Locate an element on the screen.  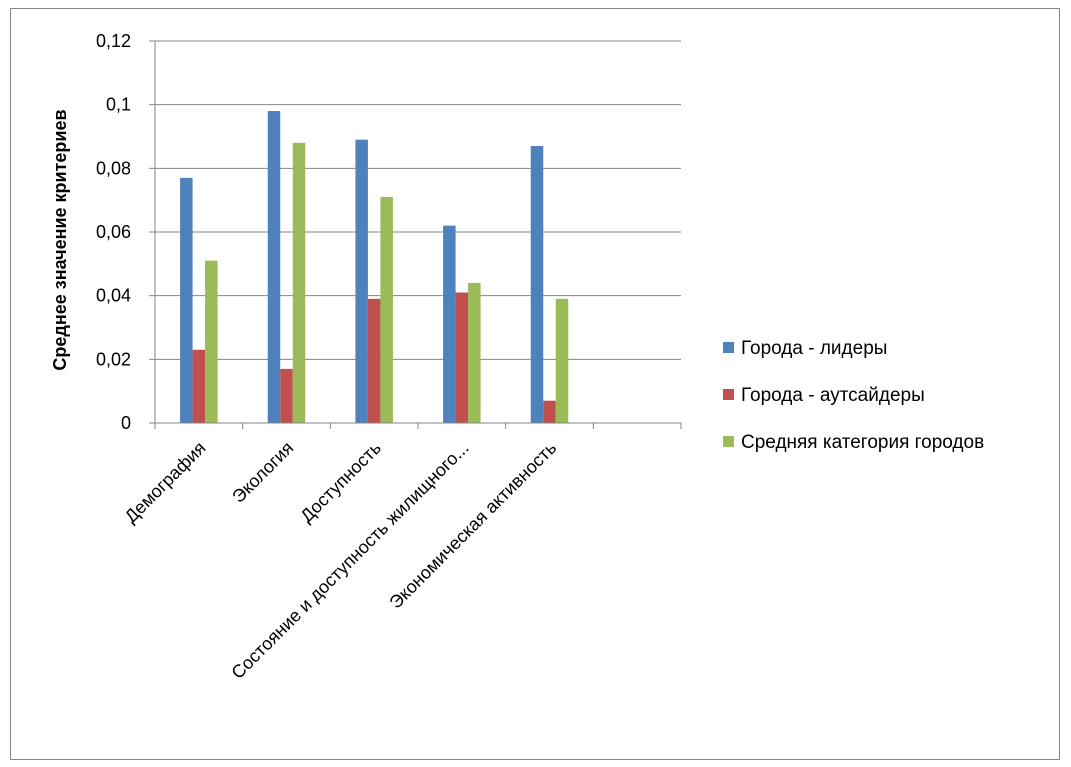
y-tick-label: 0,04 is located at coordinates (113, 296).